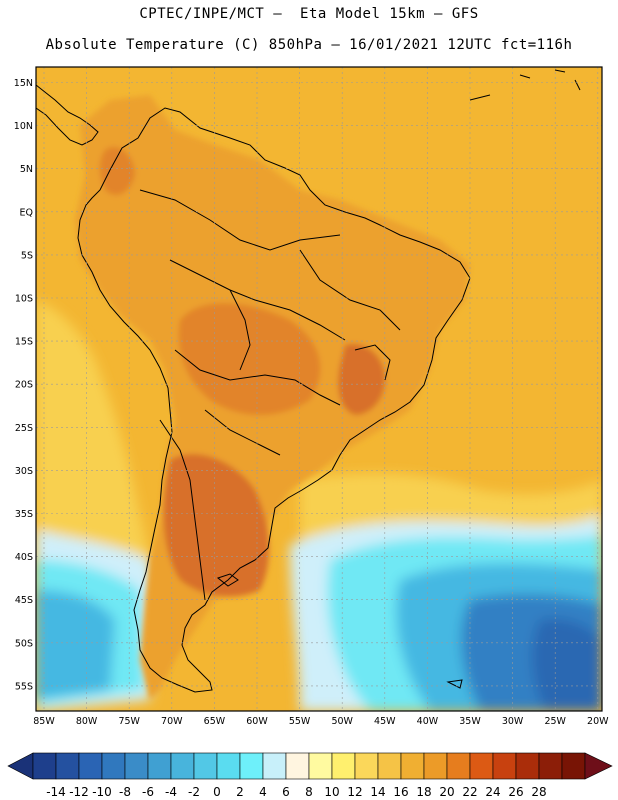 The height and width of the screenshot is (800, 618). I want to click on colorbar, so click(310, 766).